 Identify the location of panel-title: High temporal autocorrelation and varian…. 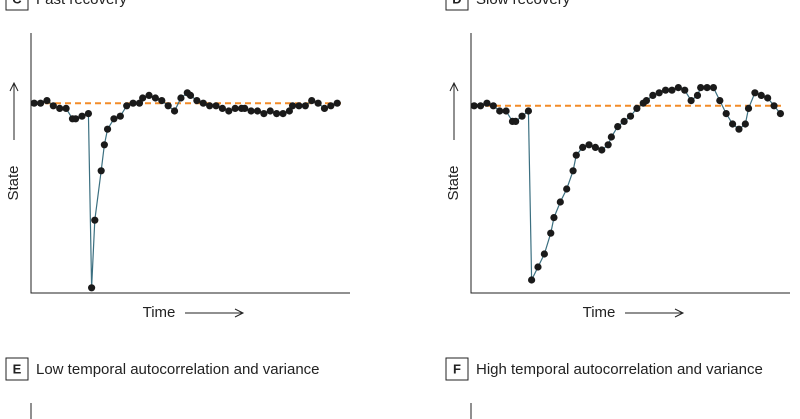
(619, 369).